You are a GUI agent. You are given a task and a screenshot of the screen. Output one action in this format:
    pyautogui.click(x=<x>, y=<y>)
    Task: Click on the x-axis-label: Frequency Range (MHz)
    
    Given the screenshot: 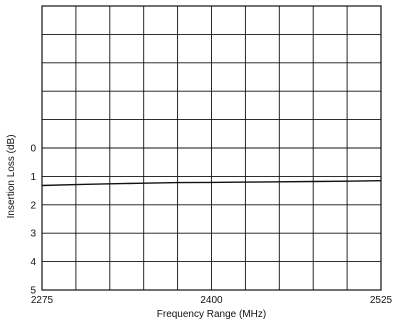 What is the action you would take?
    pyautogui.click(x=211, y=314)
    